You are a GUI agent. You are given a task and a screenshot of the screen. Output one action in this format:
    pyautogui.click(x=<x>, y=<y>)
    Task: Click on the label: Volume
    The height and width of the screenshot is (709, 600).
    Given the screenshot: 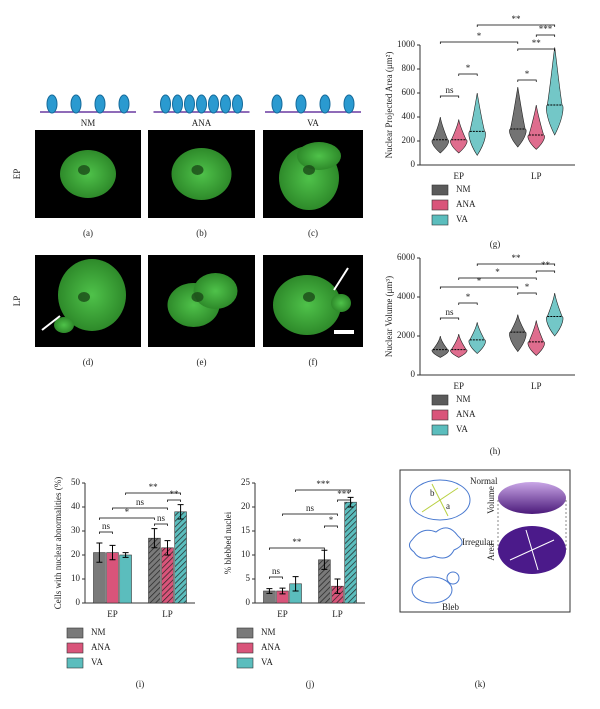 What is the action you would take?
    pyautogui.click(x=491, y=500)
    